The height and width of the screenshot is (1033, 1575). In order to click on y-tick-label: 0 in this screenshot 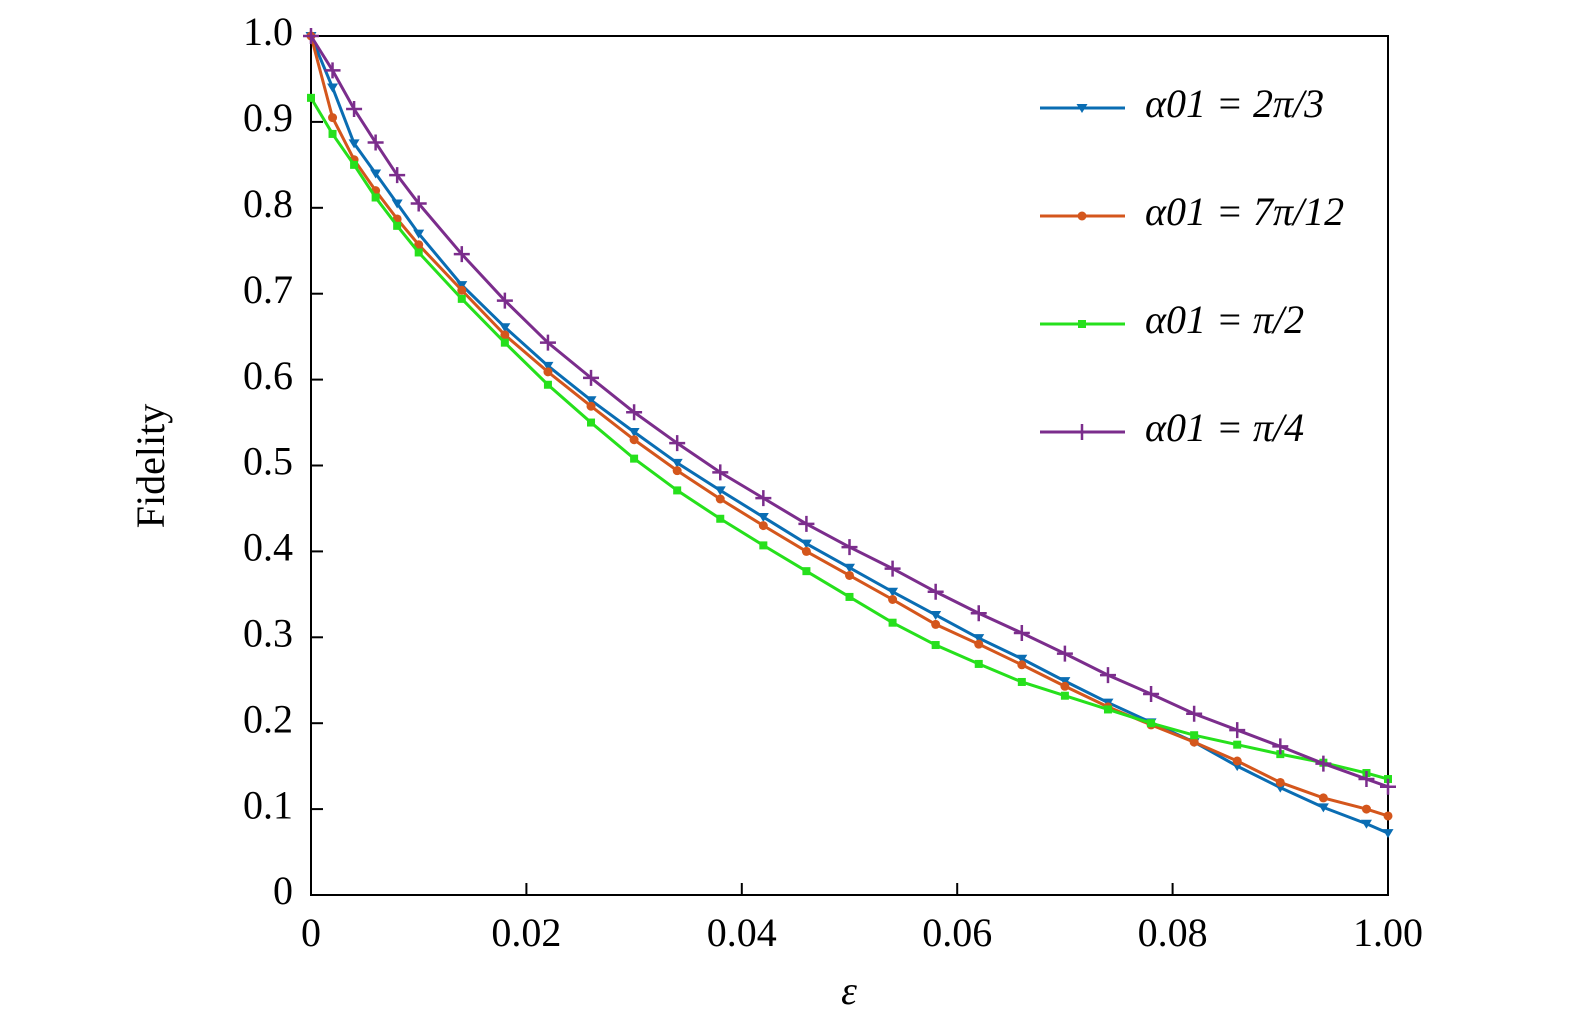, I will do `click(283, 890)`.